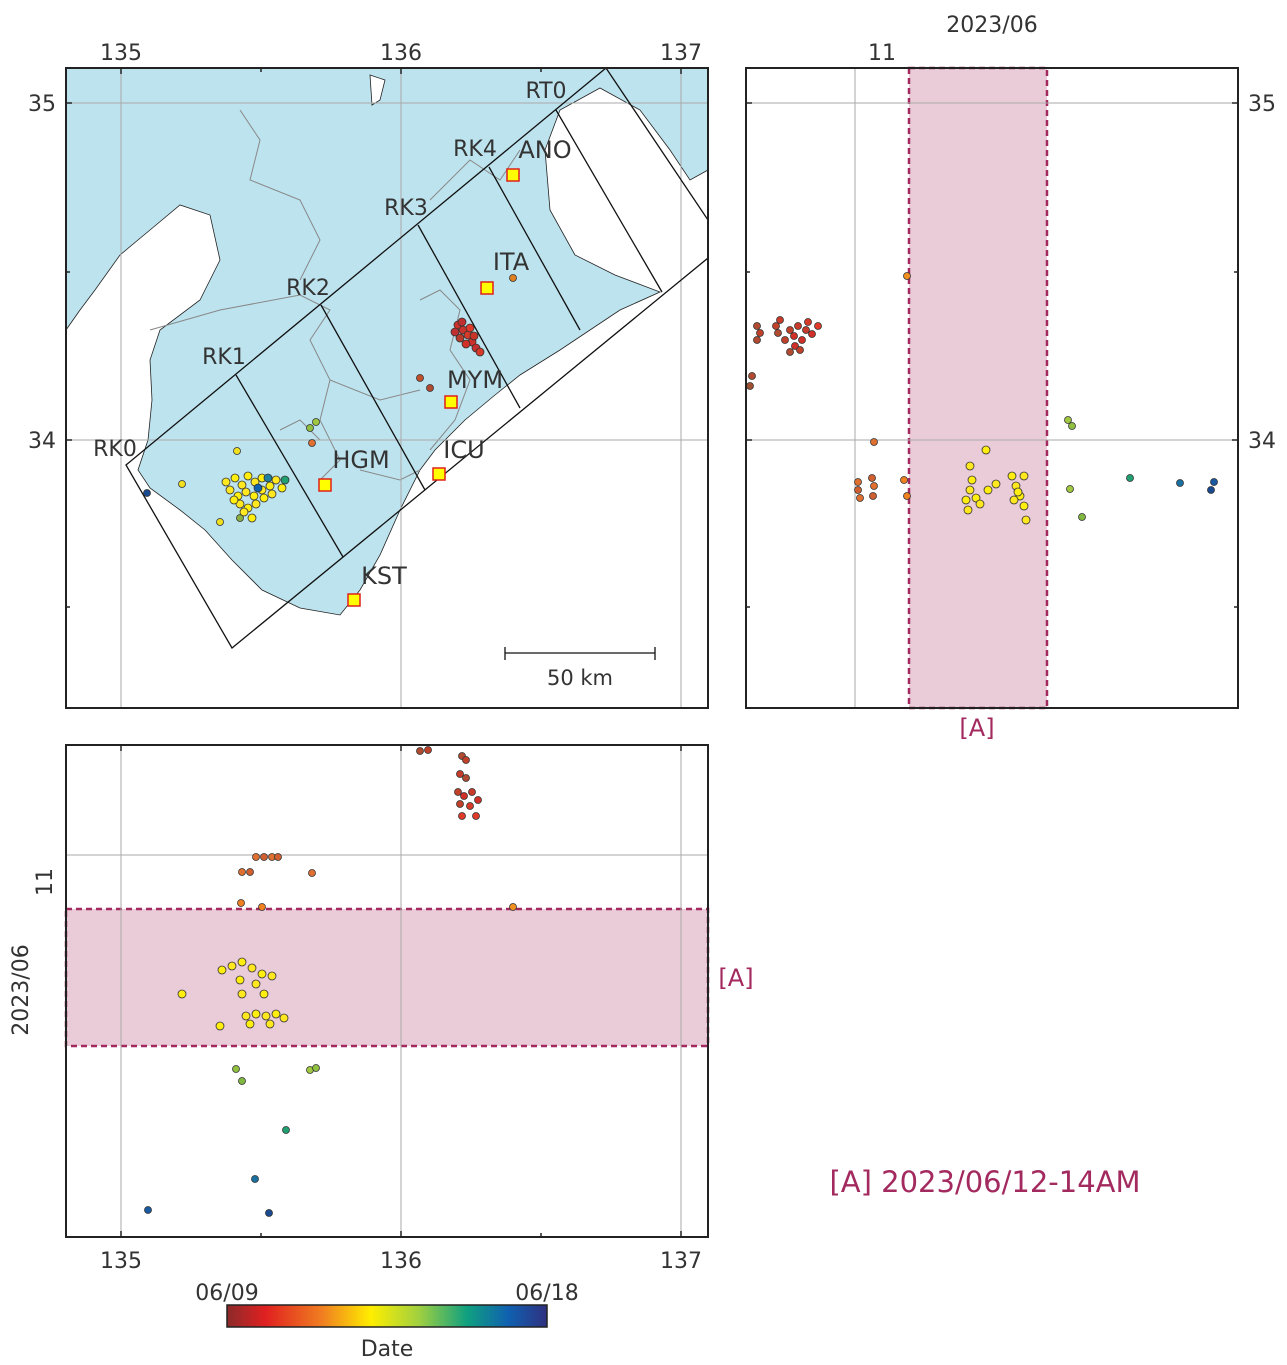 The height and width of the screenshot is (1365, 1287). What do you see at coordinates (681, 1261) in the screenshot?
I see `bottom-lon-tick-137: 137` at bounding box center [681, 1261].